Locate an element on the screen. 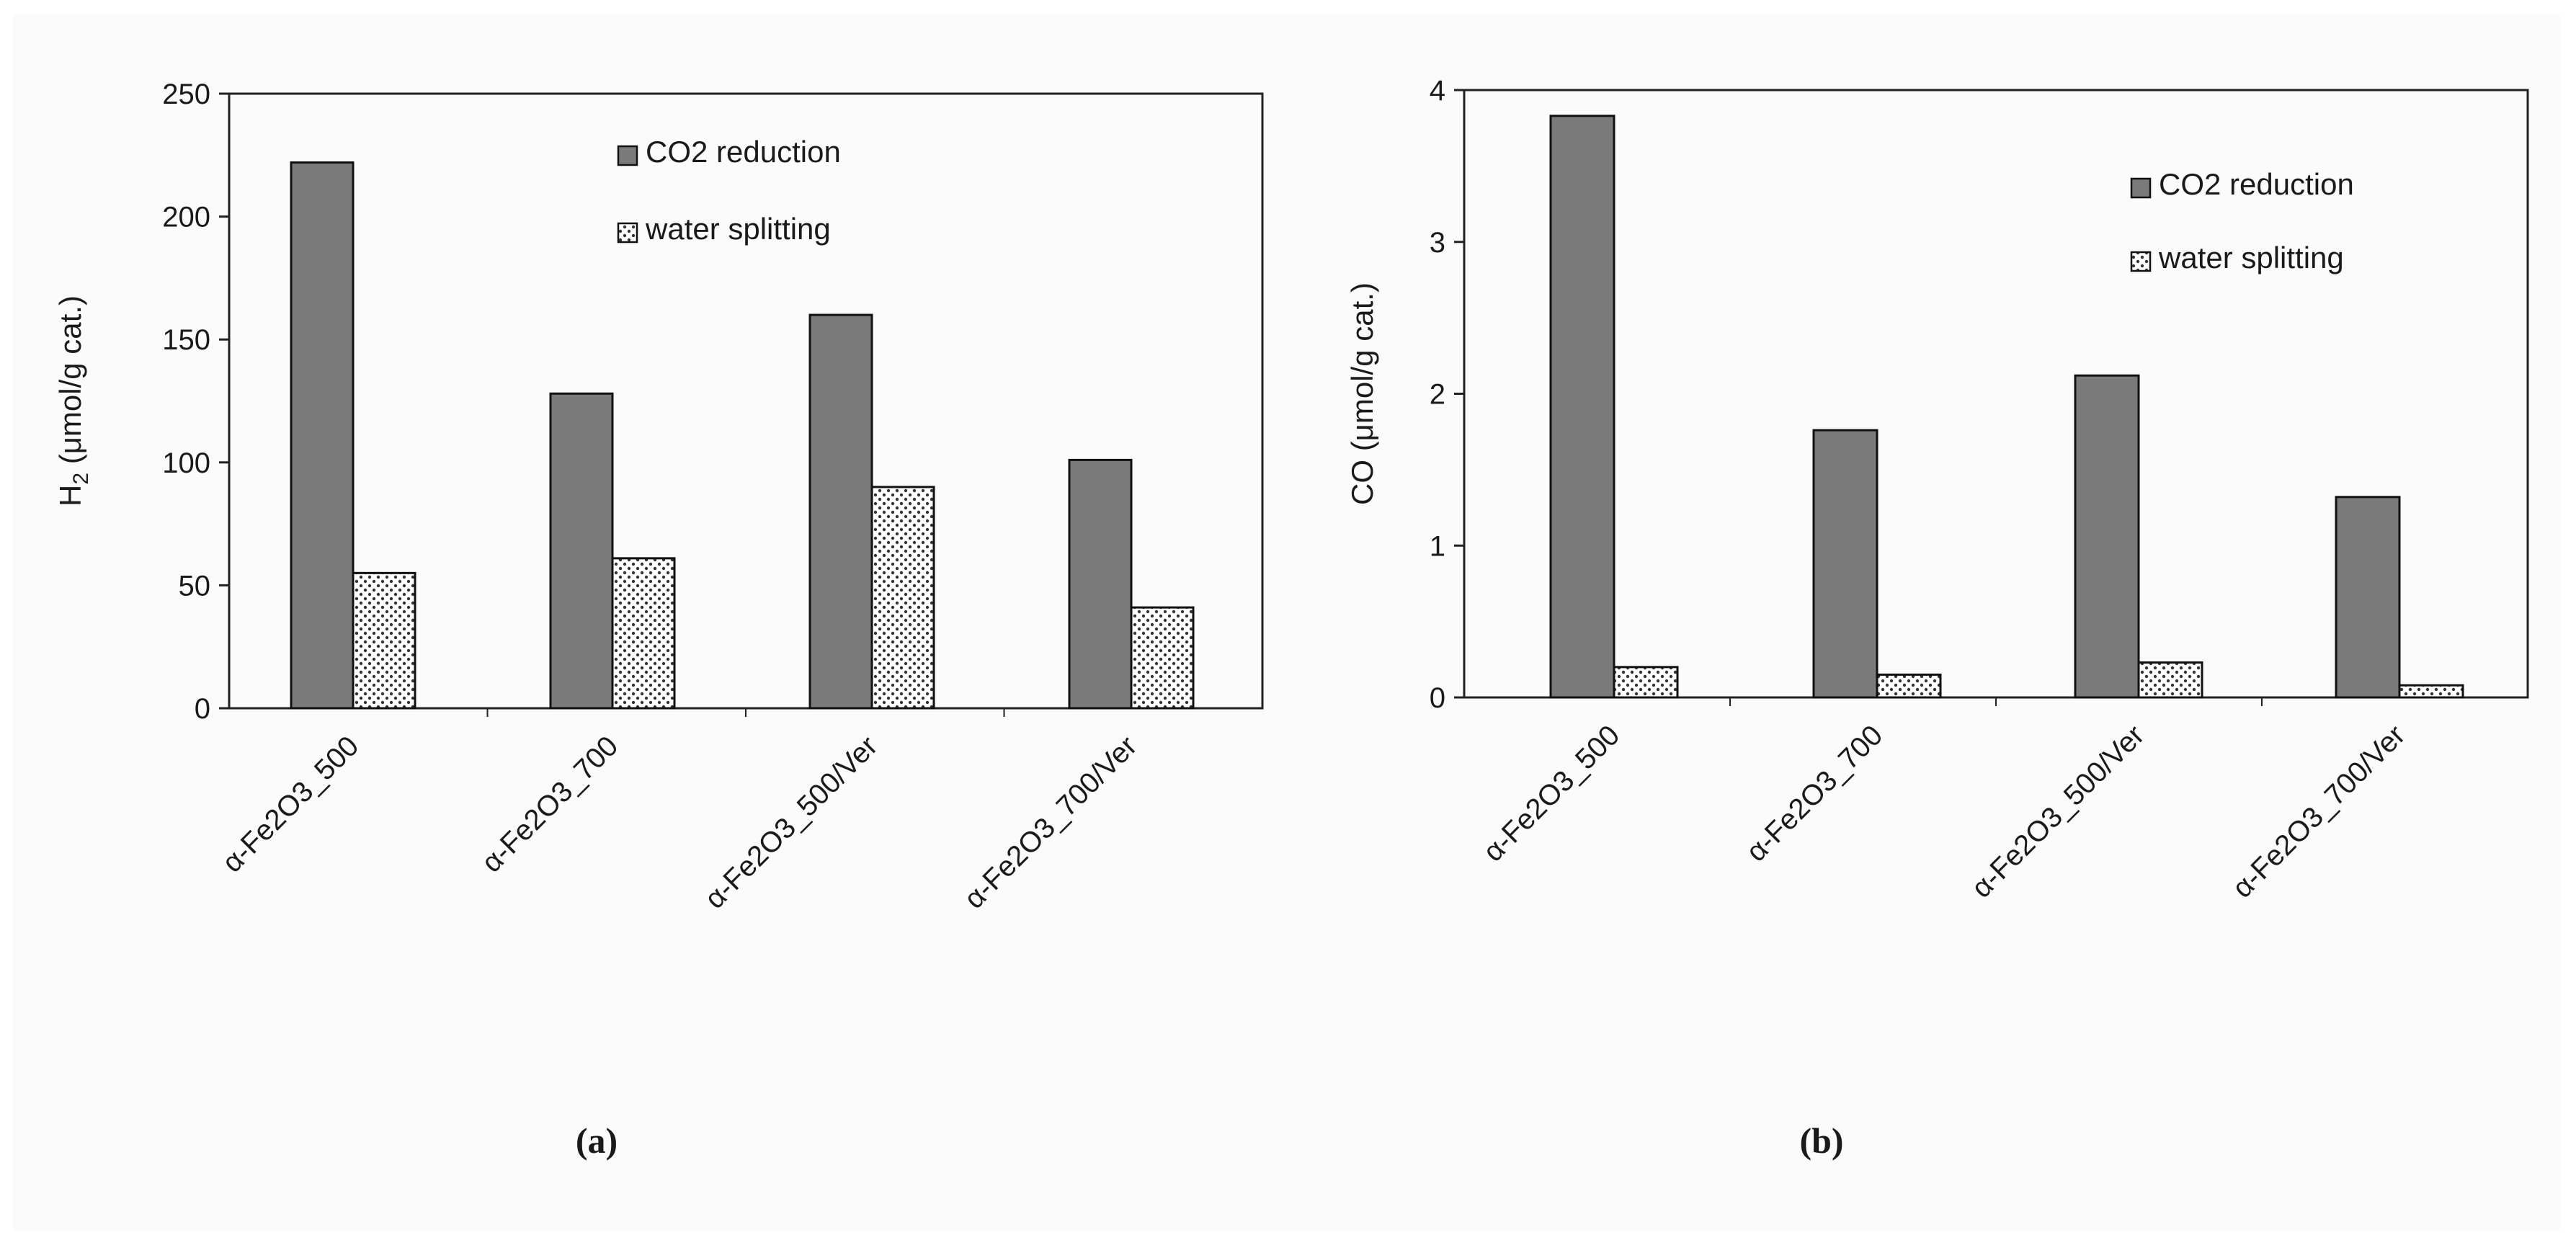 The width and height of the screenshot is (2576, 1245). y-tick-label-a: 50 is located at coordinates (195, 586).